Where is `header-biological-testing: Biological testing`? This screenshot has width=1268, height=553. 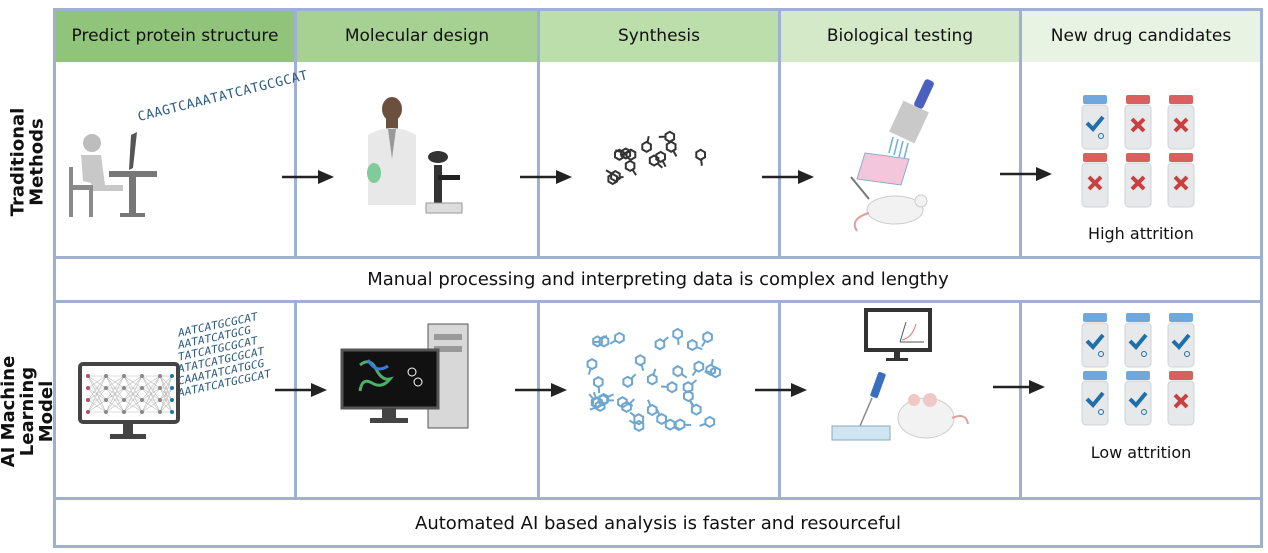 header-biological-testing: Biological testing is located at coordinates (900, 36).